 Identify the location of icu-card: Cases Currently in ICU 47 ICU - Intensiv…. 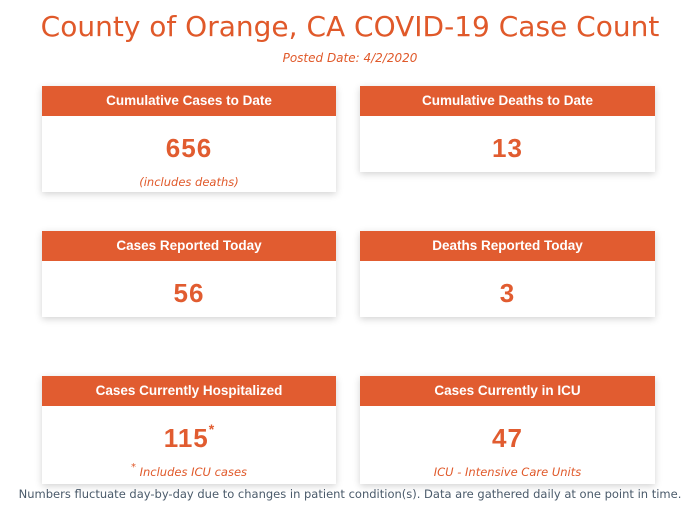
(507, 430).